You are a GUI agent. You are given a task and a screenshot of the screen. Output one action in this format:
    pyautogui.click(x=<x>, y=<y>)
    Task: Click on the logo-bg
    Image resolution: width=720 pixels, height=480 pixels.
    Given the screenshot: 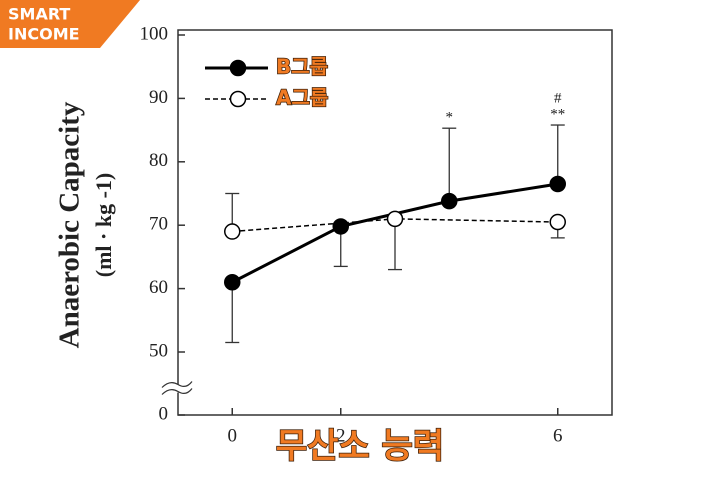 What is the action you would take?
    pyautogui.click(x=70, y=24)
    